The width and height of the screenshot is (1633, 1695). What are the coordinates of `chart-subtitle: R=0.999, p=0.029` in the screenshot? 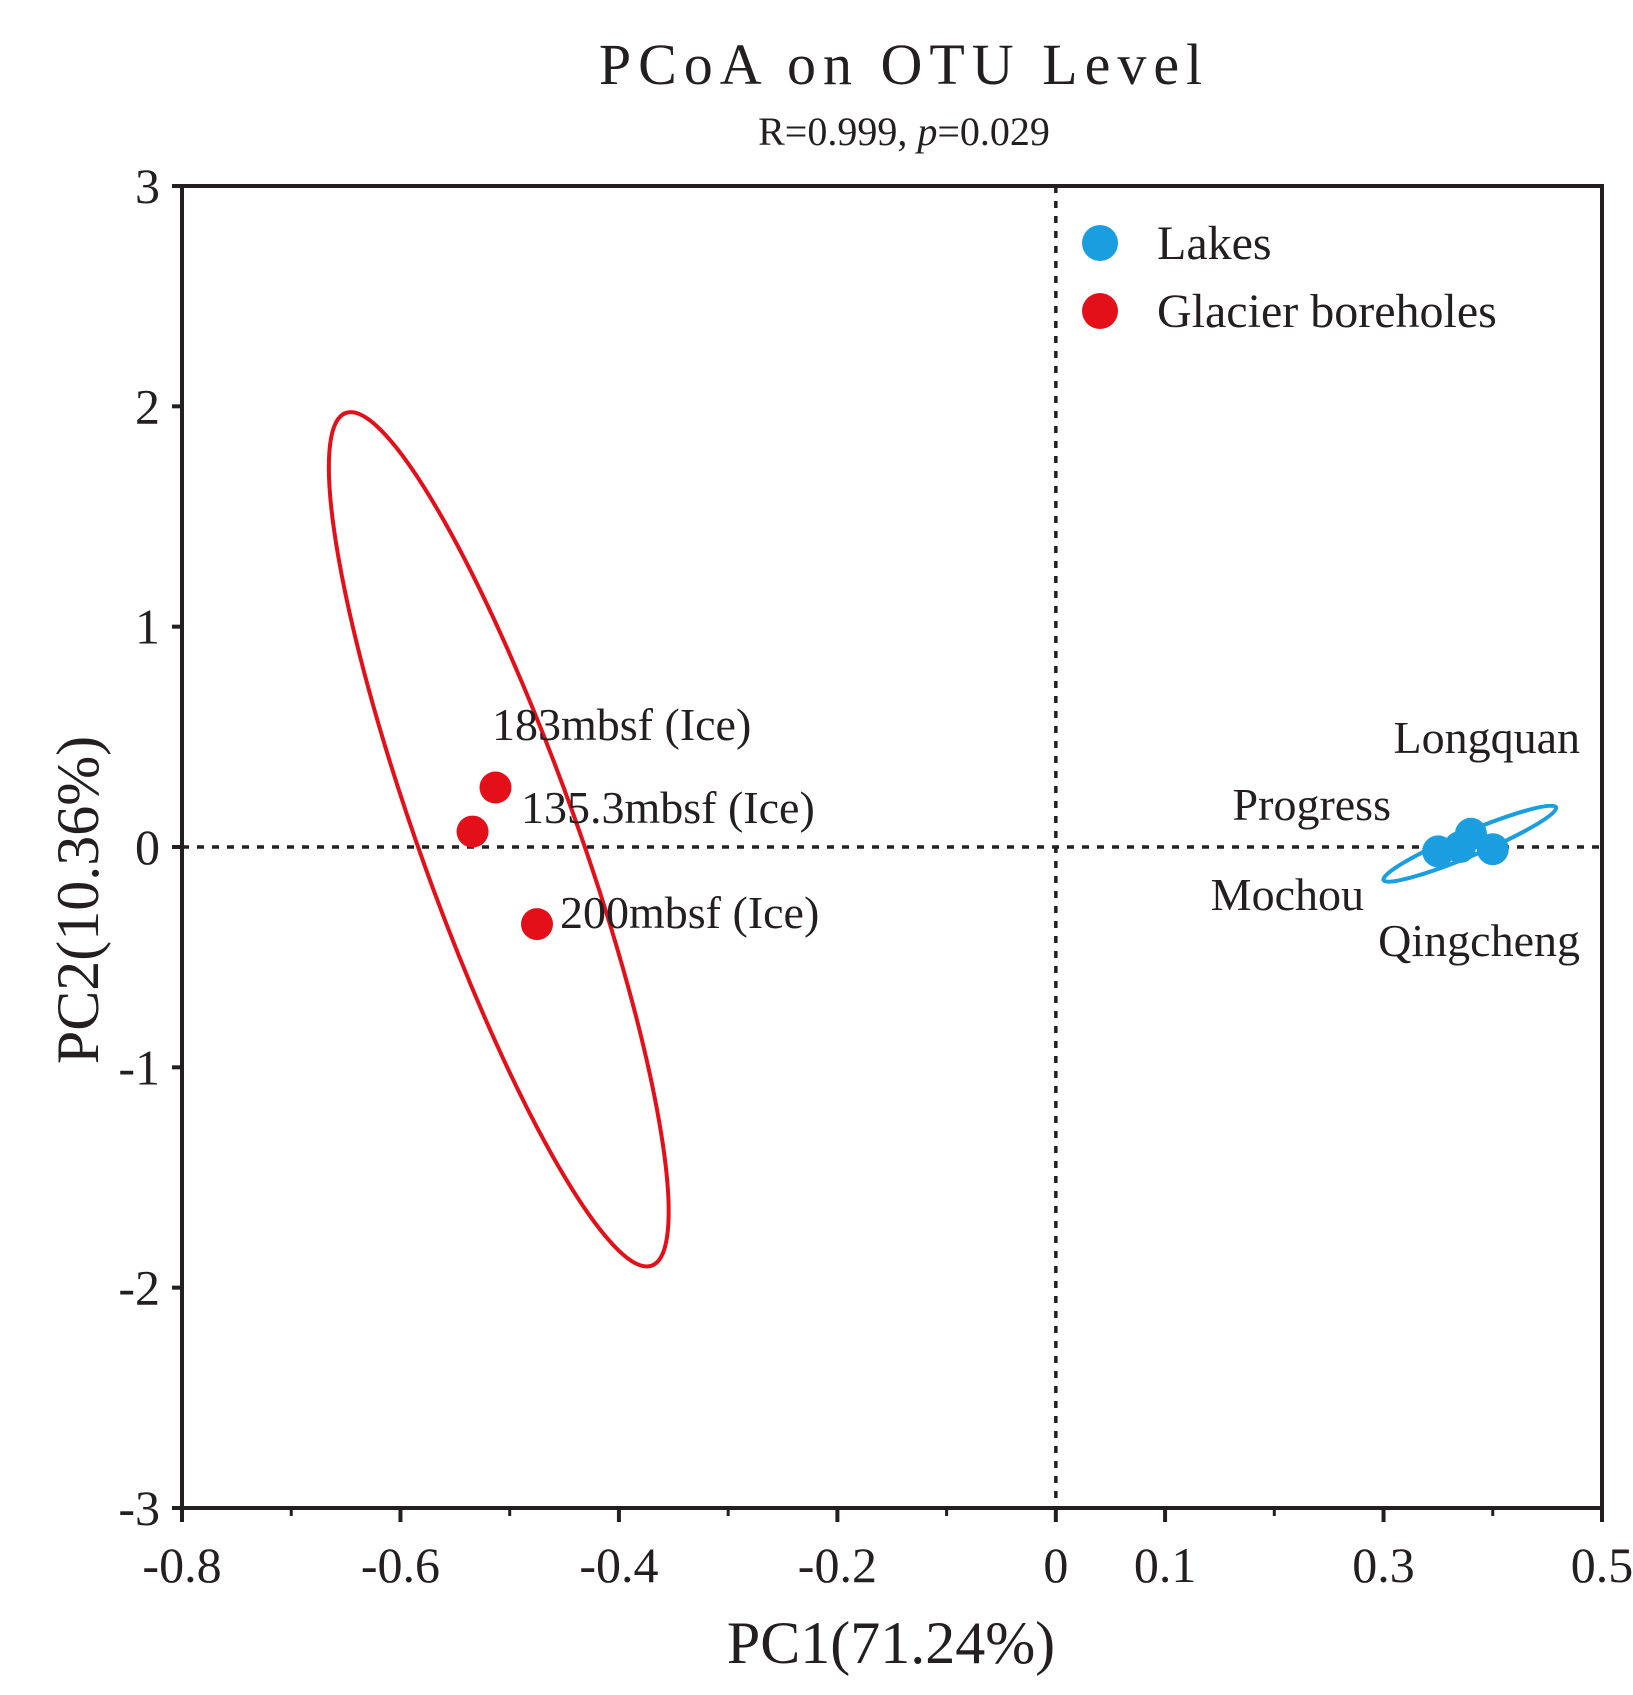 It's located at (904, 131).